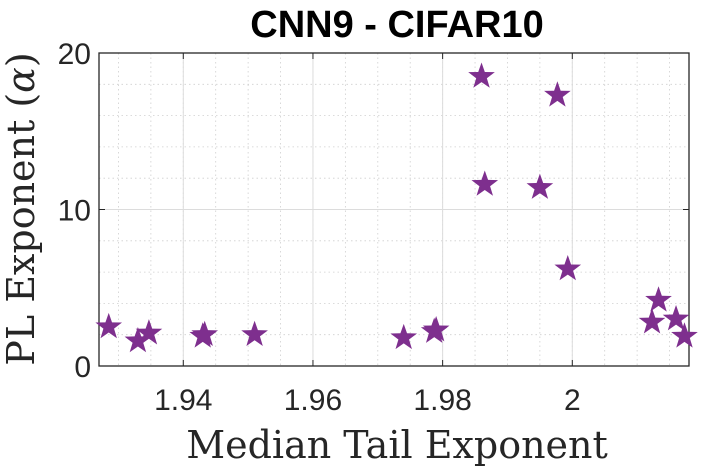 The image size is (706, 472). What do you see at coordinates (397, 445) in the screenshot?
I see `x-axis-label: Median Tail Exponent` at bounding box center [397, 445].